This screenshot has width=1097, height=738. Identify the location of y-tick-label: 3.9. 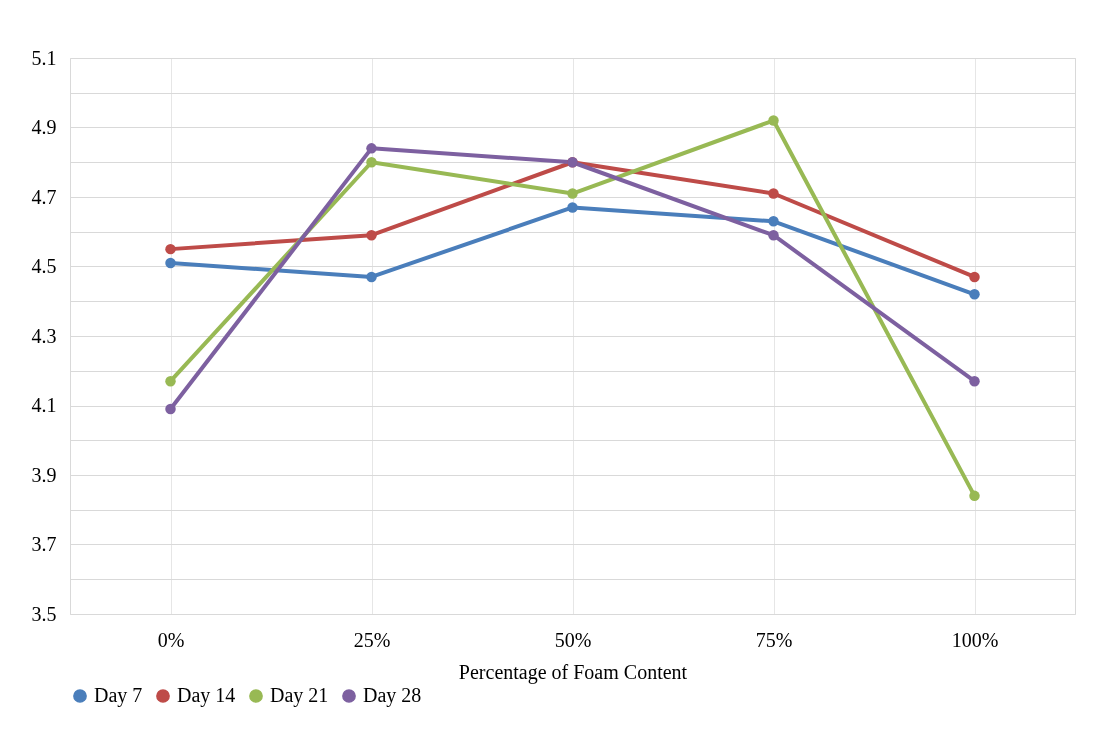
(44, 474).